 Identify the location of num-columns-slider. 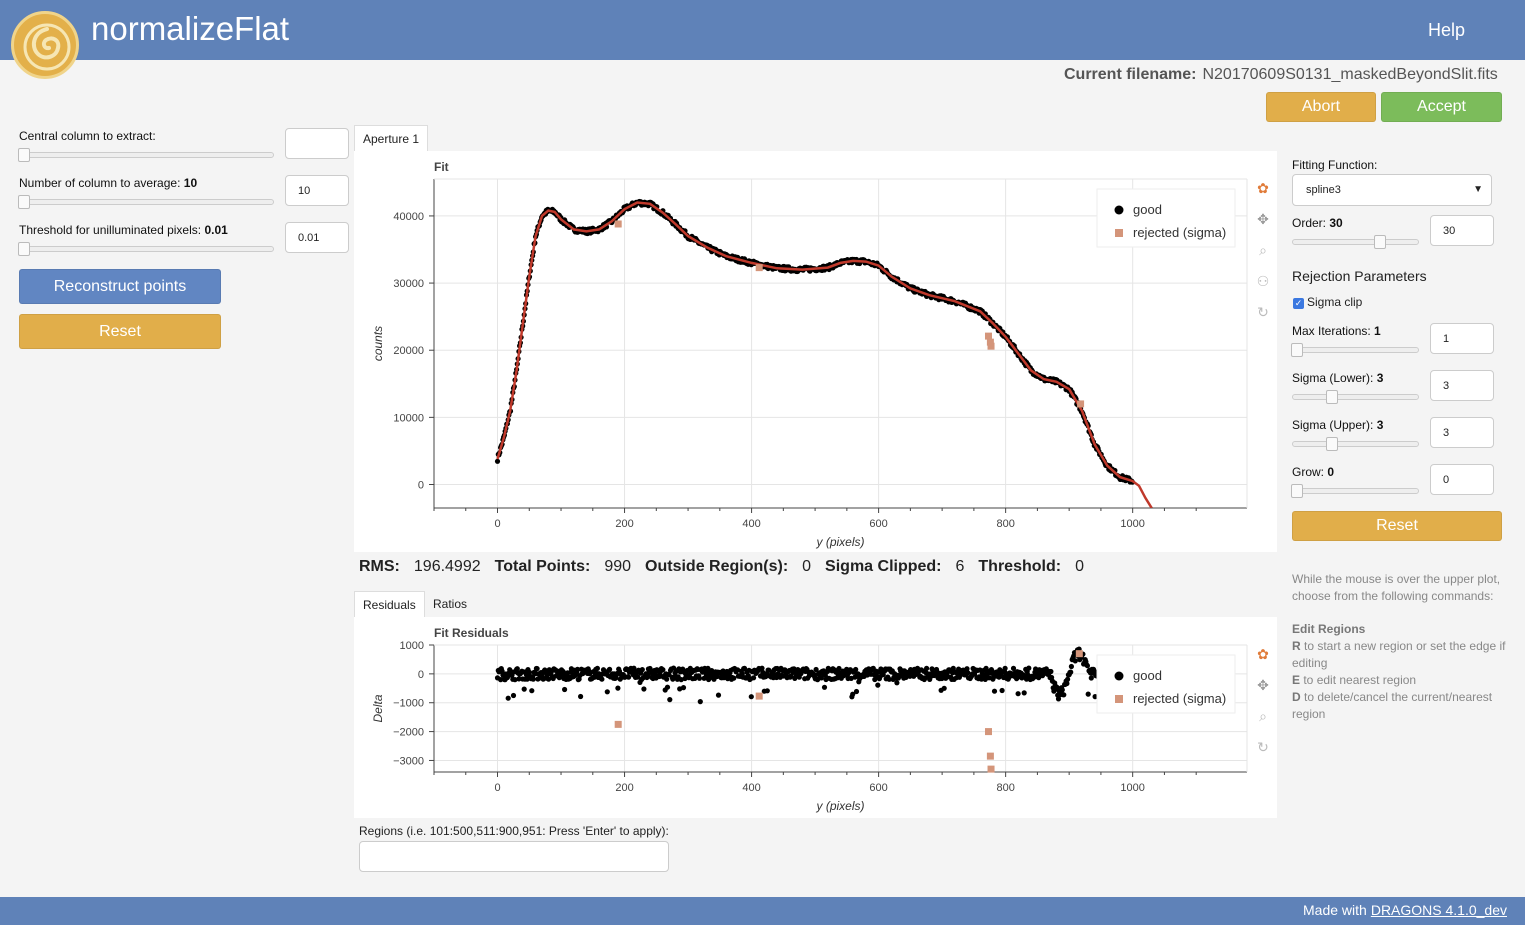
(146, 202).